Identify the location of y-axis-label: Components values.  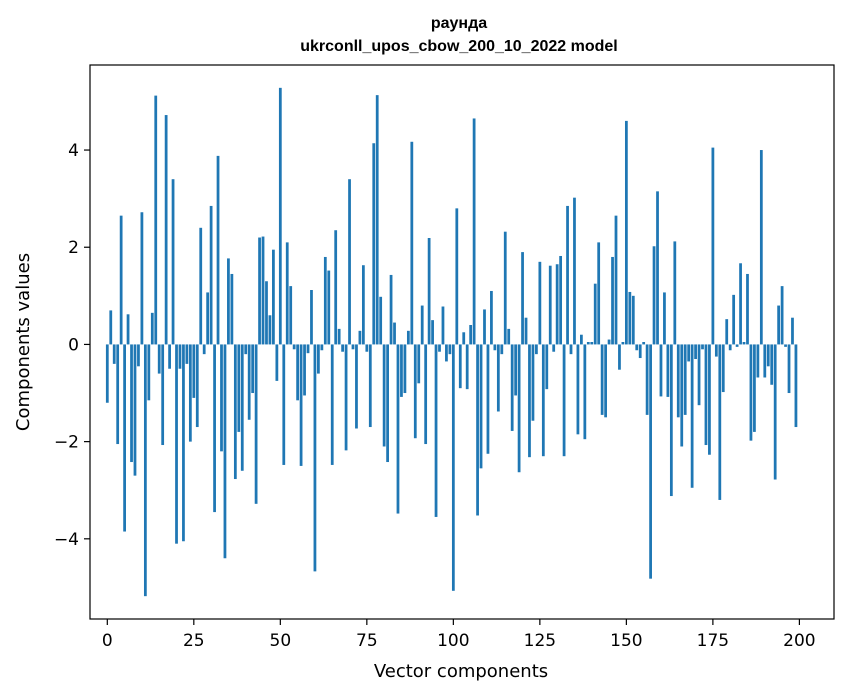
(23, 342).